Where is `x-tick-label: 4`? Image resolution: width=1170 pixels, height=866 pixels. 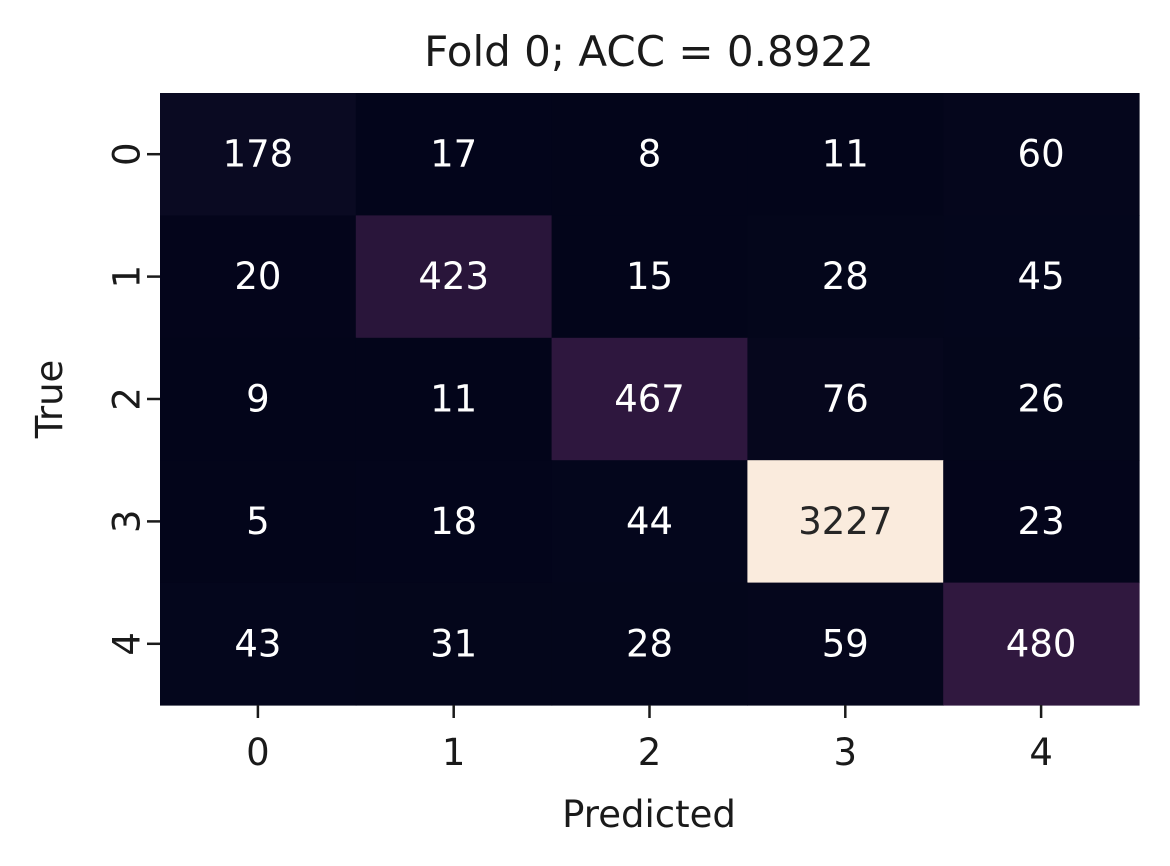
x-tick-label: 4 is located at coordinates (1041, 752).